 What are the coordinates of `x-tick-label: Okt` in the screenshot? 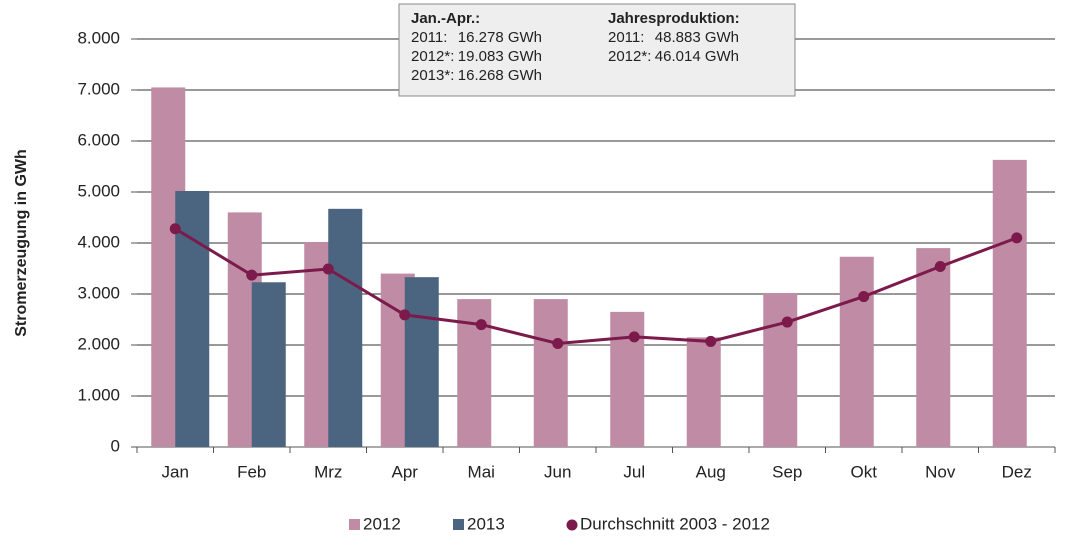 It's located at (864, 471).